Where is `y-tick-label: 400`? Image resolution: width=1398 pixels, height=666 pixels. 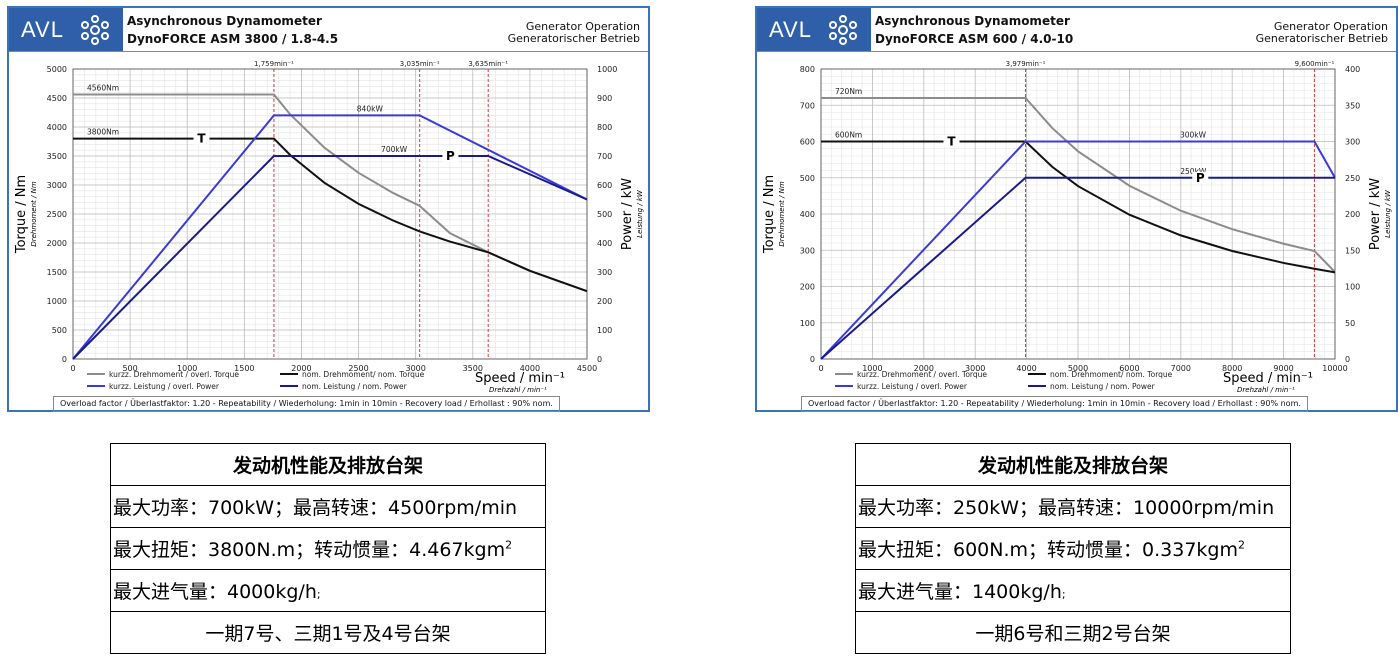 y-tick-label: 400 is located at coordinates (807, 214).